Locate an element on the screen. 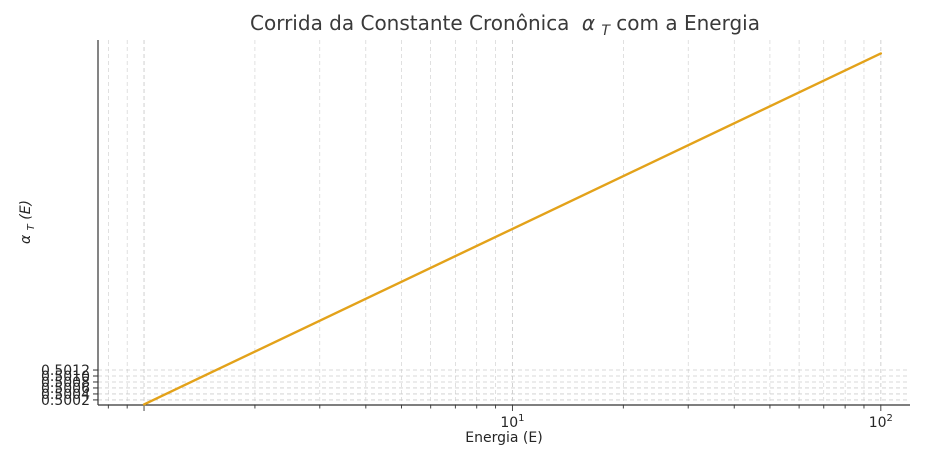 The height and width of the screenshot is (464, 940). chart-title-symbol-sub: T is located at coordinates (606, 31).